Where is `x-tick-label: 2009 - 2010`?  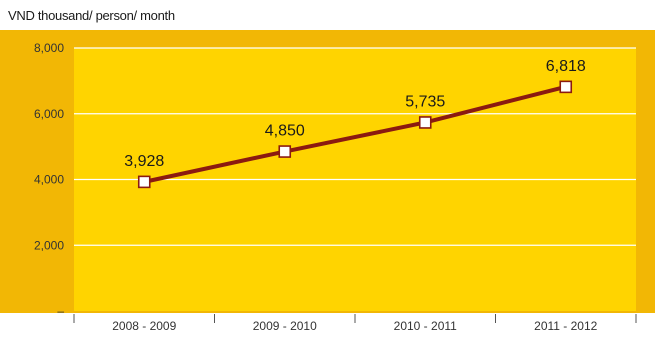
x-tick-label: 2009 - 2010 is located at coordinates (285, 326).